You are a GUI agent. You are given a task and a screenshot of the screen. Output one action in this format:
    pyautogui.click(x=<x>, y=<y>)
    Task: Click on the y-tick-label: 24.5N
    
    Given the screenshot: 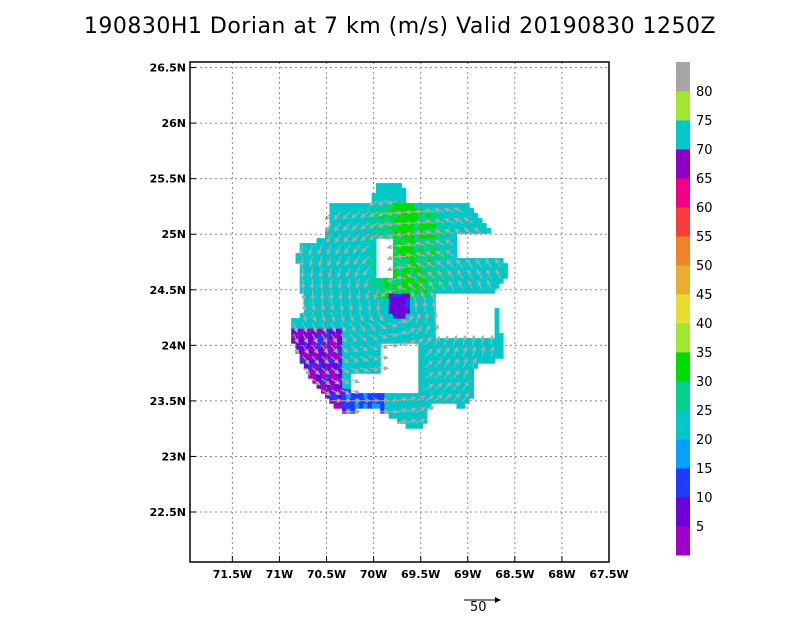 What is the action you would take?
    pyautogui.click(x=168, y=290)
    